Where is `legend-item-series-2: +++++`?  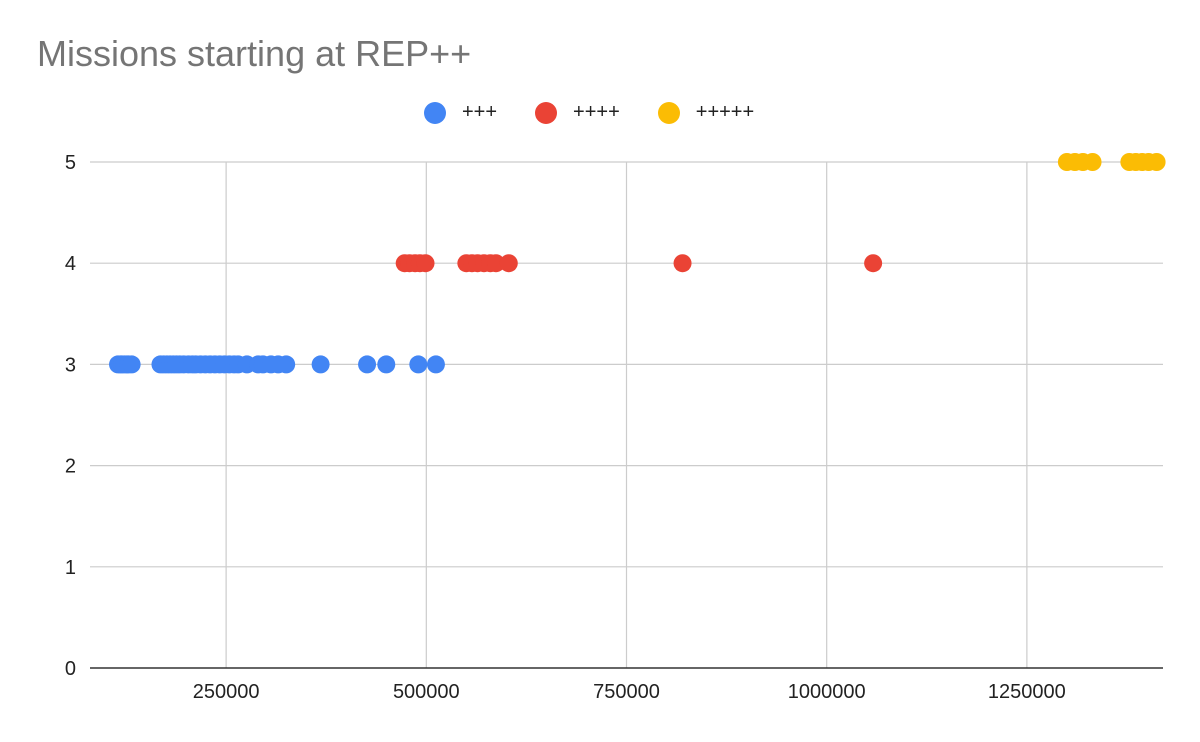
legend-item-series-2: +++++ is located at coordinates (706, 112).